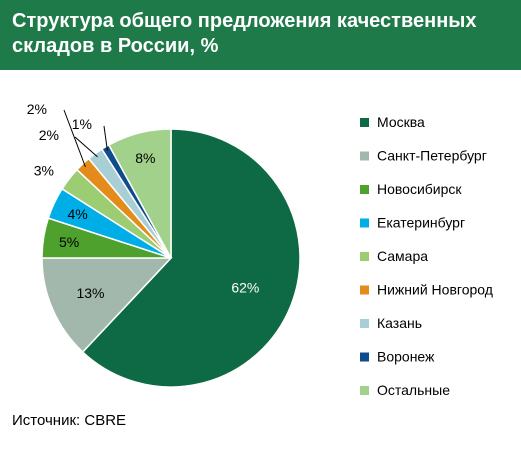 This screenshot has height=461, width=521. What do you see at coordinates (145, 158) in the screenshot?
I see `slice-label-9: 8%` at bounding box center [145, 158].